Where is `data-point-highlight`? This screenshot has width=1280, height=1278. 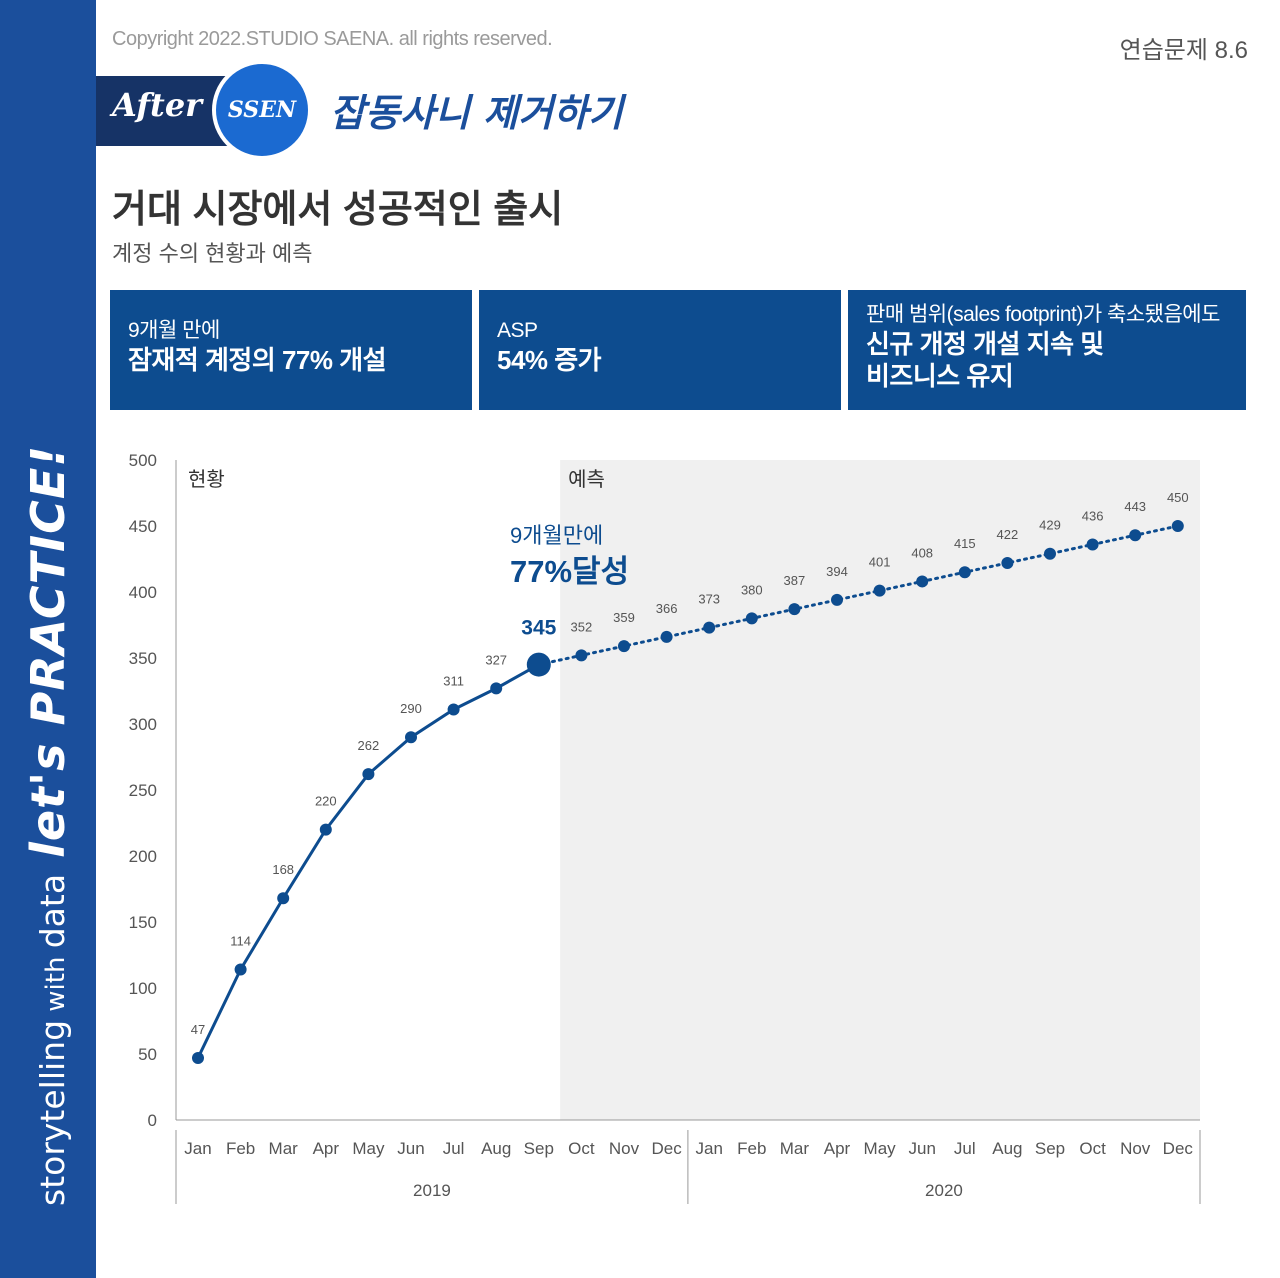
data-point-highlight is located at coordinates (538, 664).